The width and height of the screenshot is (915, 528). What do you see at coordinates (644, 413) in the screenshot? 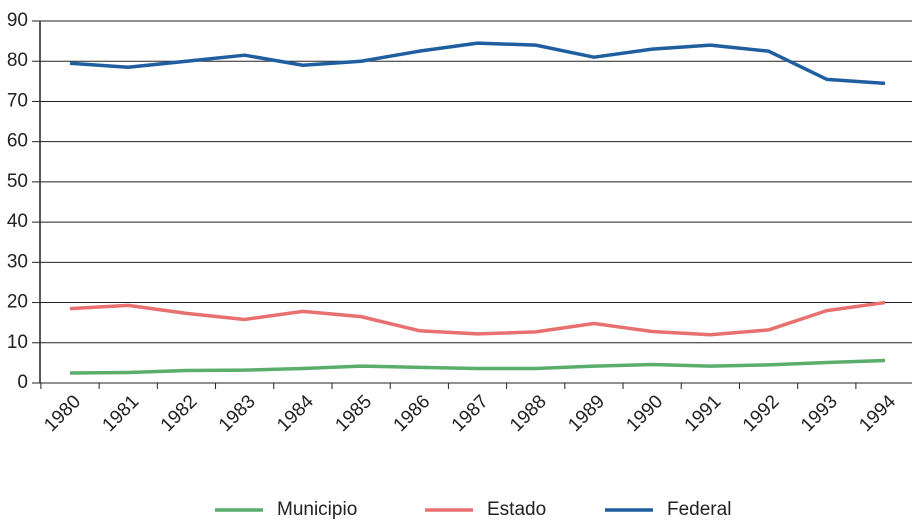
I see `x-tick-label: 1990` at bounding box center [644, 413].